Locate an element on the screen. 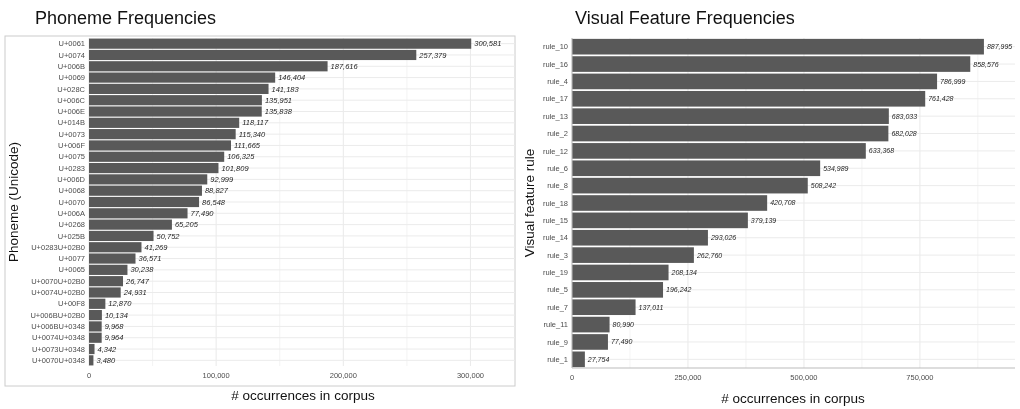  y-axis-title: Visual feature rule is located at coordinates (529, 203).